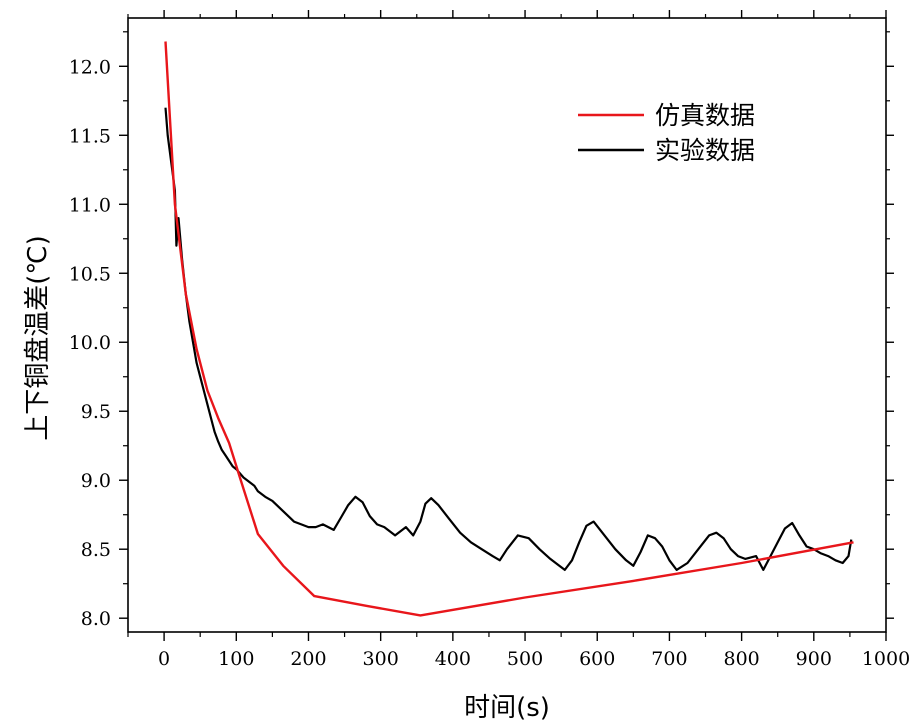 The image size is (923, 727). Describe the element at coordinates (814, 659) in the screenshot. I see `x-tick-label: 900` at that location.